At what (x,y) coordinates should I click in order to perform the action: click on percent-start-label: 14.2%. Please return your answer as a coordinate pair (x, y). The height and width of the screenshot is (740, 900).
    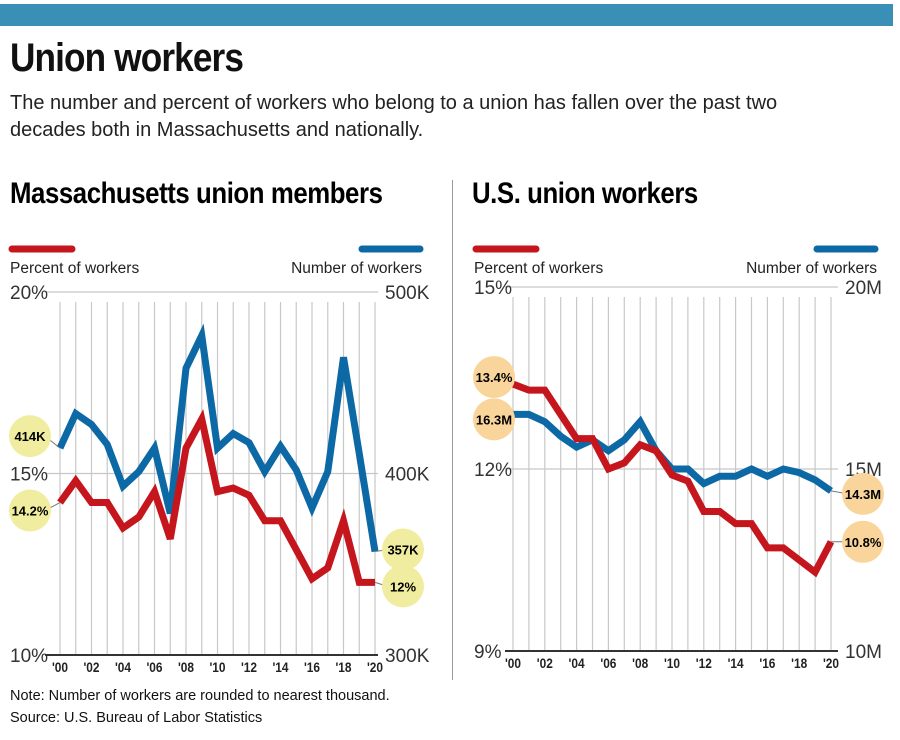
    Looking at the image, I should click on (30, 511).